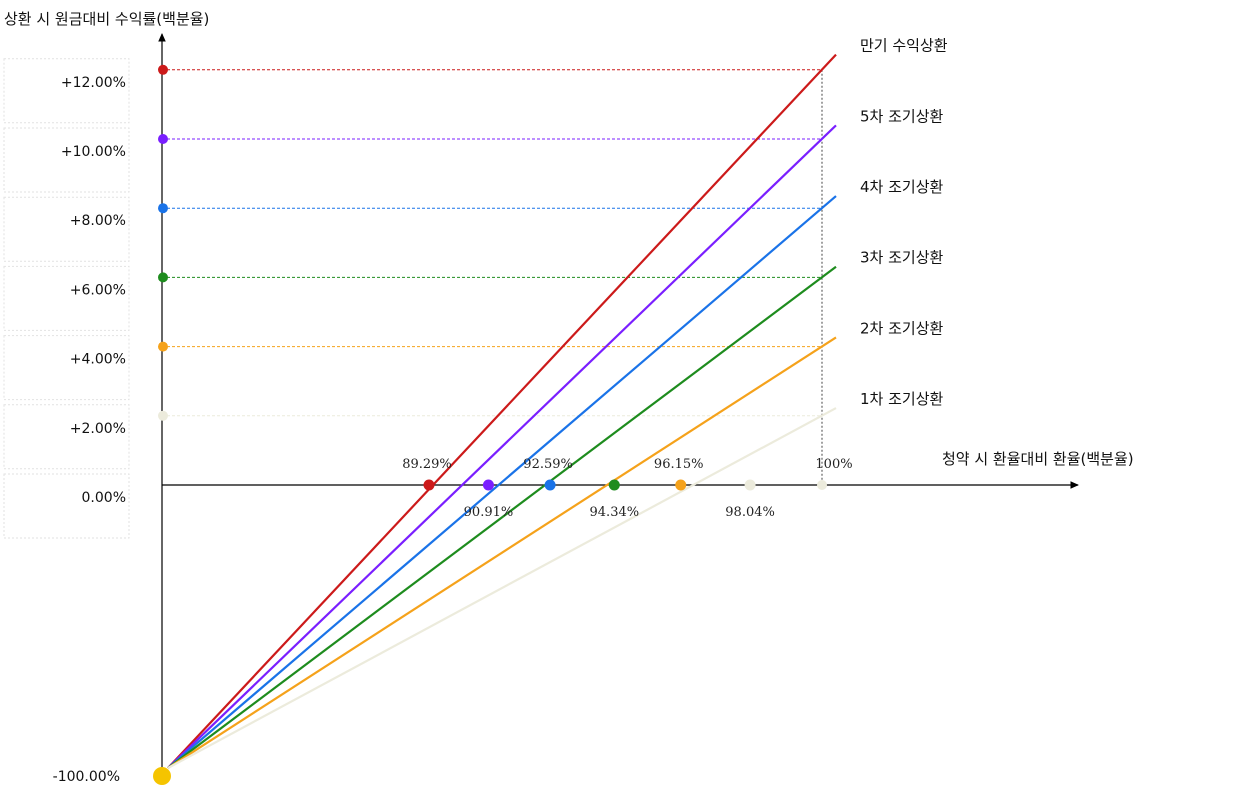  Describe the element at coordinates (162, 776) in the screenshot. I see `origin-marker` at that location.